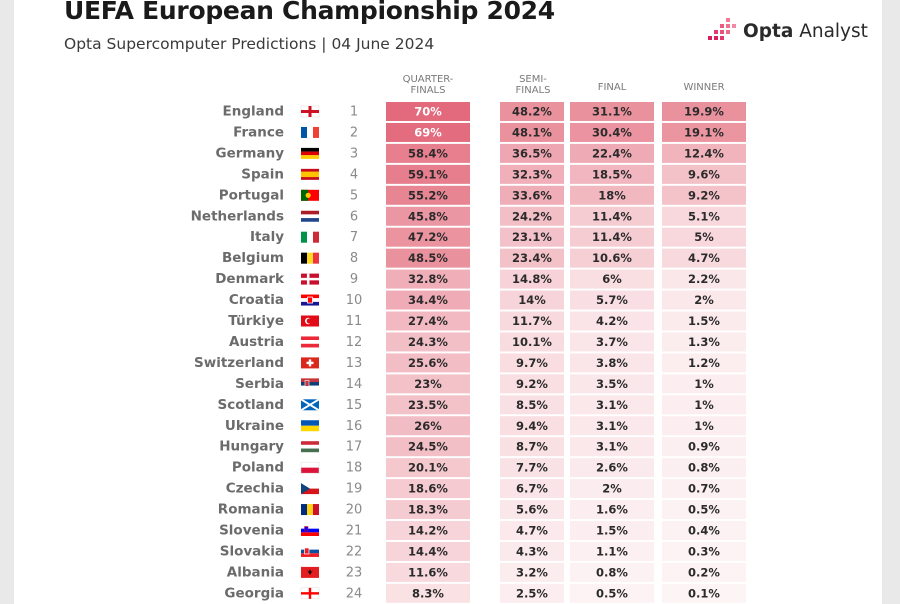 This screenshot has height=604, width=900. I want to click on value-label-winner: 0.7%, so click(704, 489).